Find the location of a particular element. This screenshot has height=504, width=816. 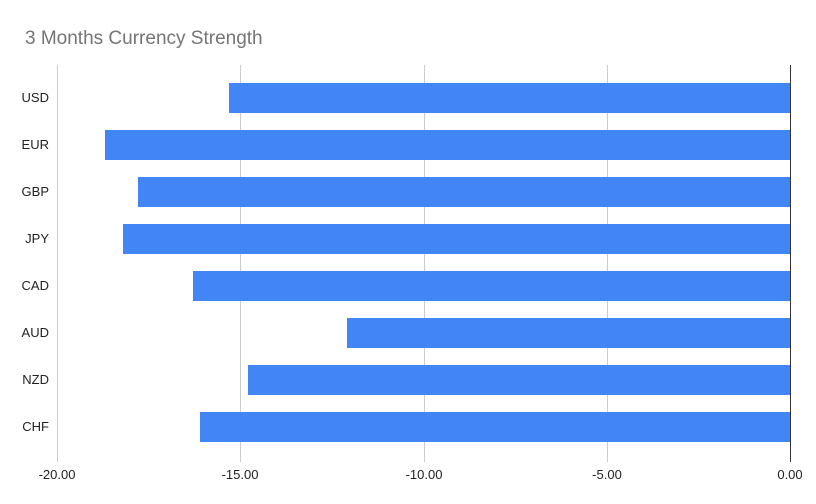

y-axis-label-usd: USD is located at coordinates (35, 97).